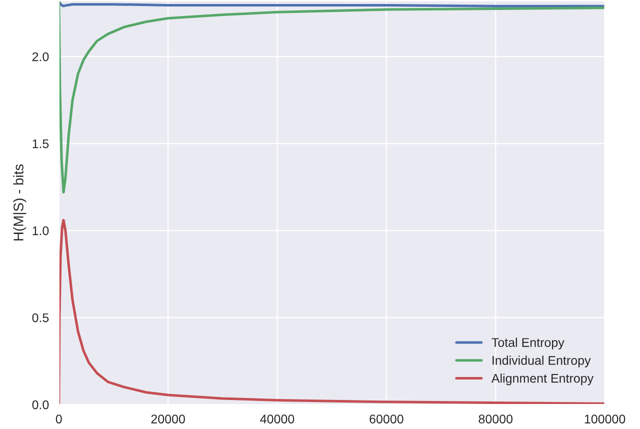 The width and height of the screenshot is (640, 429). Describe the element at coordinates (168, 419) in the screenshot. I see `x-tick-label: 20000` at that location.